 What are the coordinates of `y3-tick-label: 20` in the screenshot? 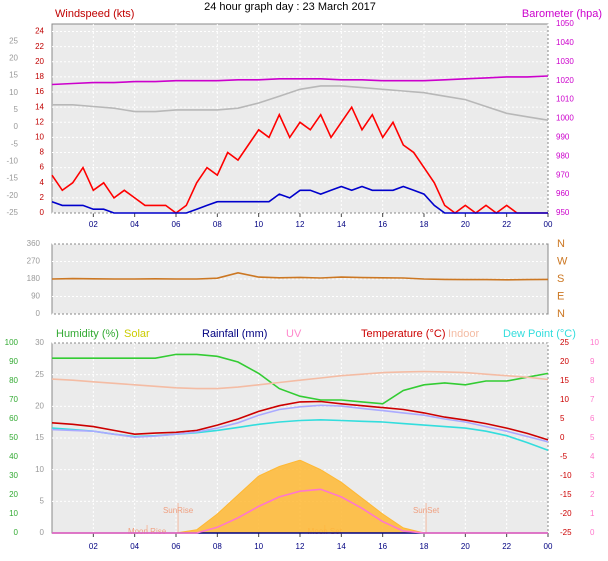 It's located at (39, 405).